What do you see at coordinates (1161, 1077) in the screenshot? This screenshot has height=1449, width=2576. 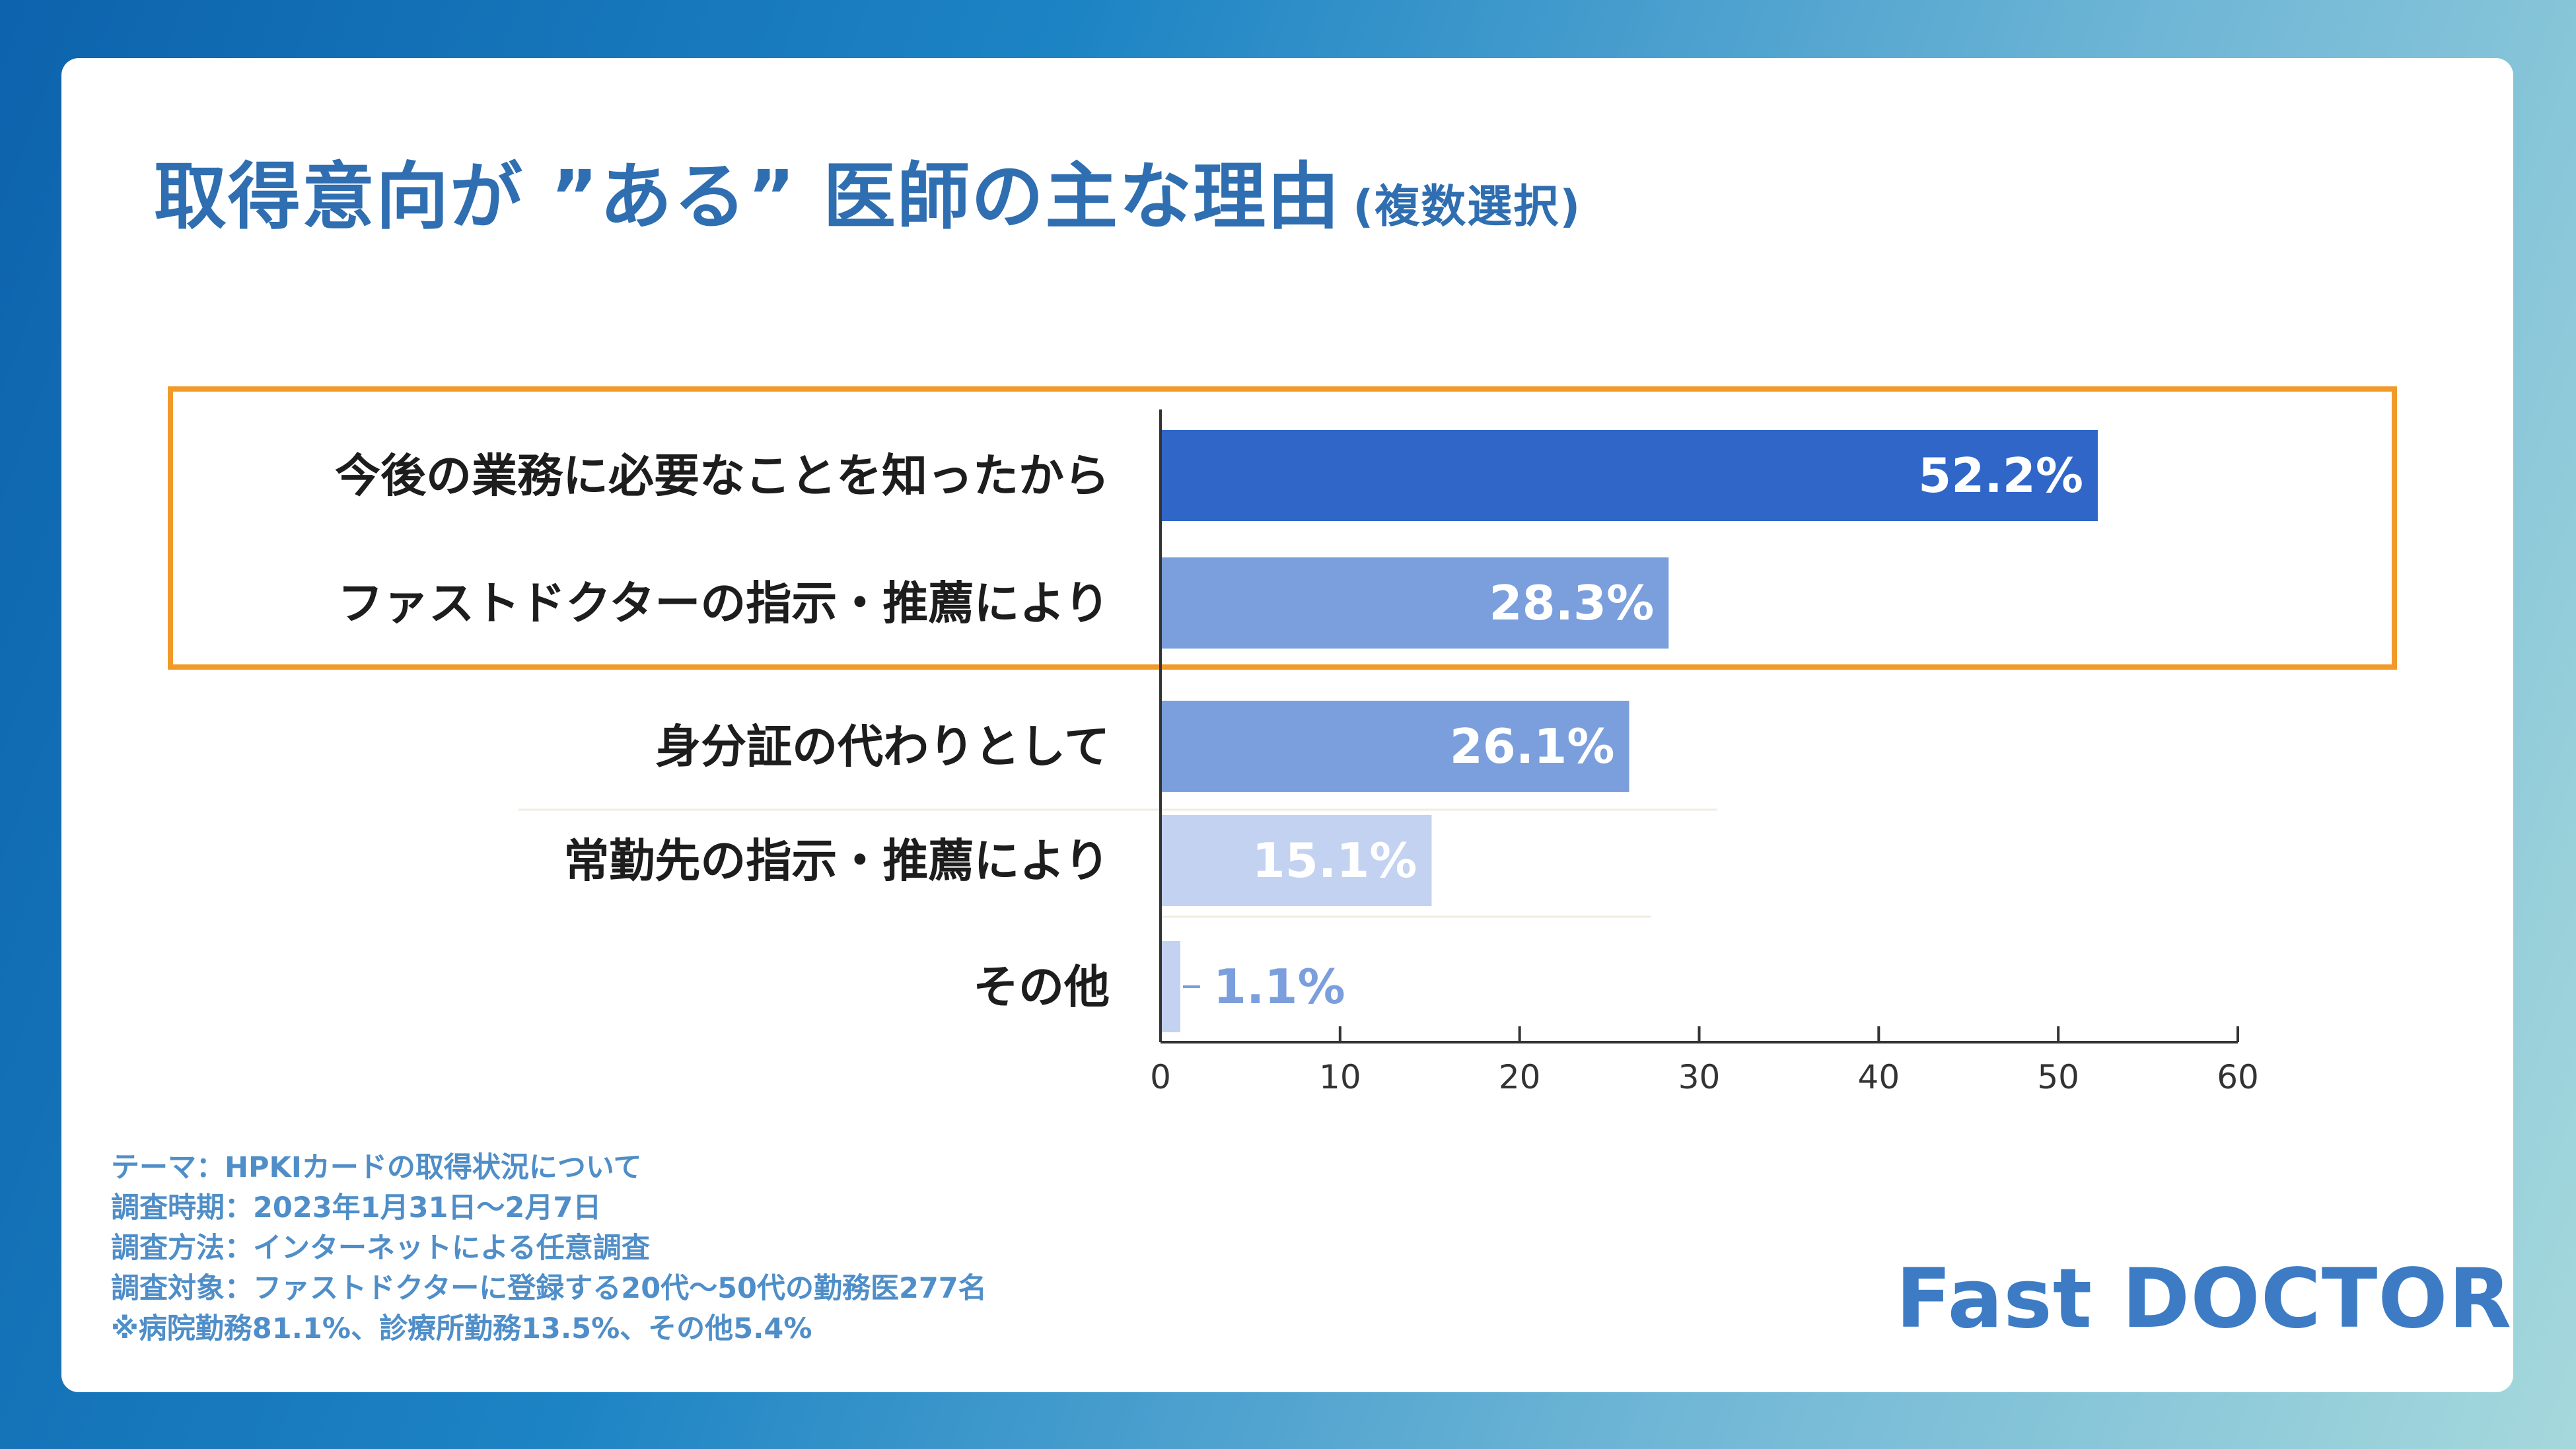 I see `x-tick-label: 0` at bounding box center [1161, 1077].